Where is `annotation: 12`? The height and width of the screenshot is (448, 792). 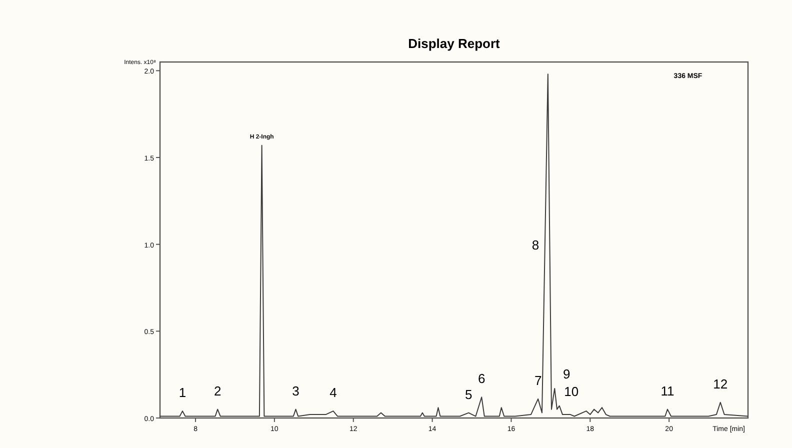
annotation: 12 is located at coordinates (720, 384).